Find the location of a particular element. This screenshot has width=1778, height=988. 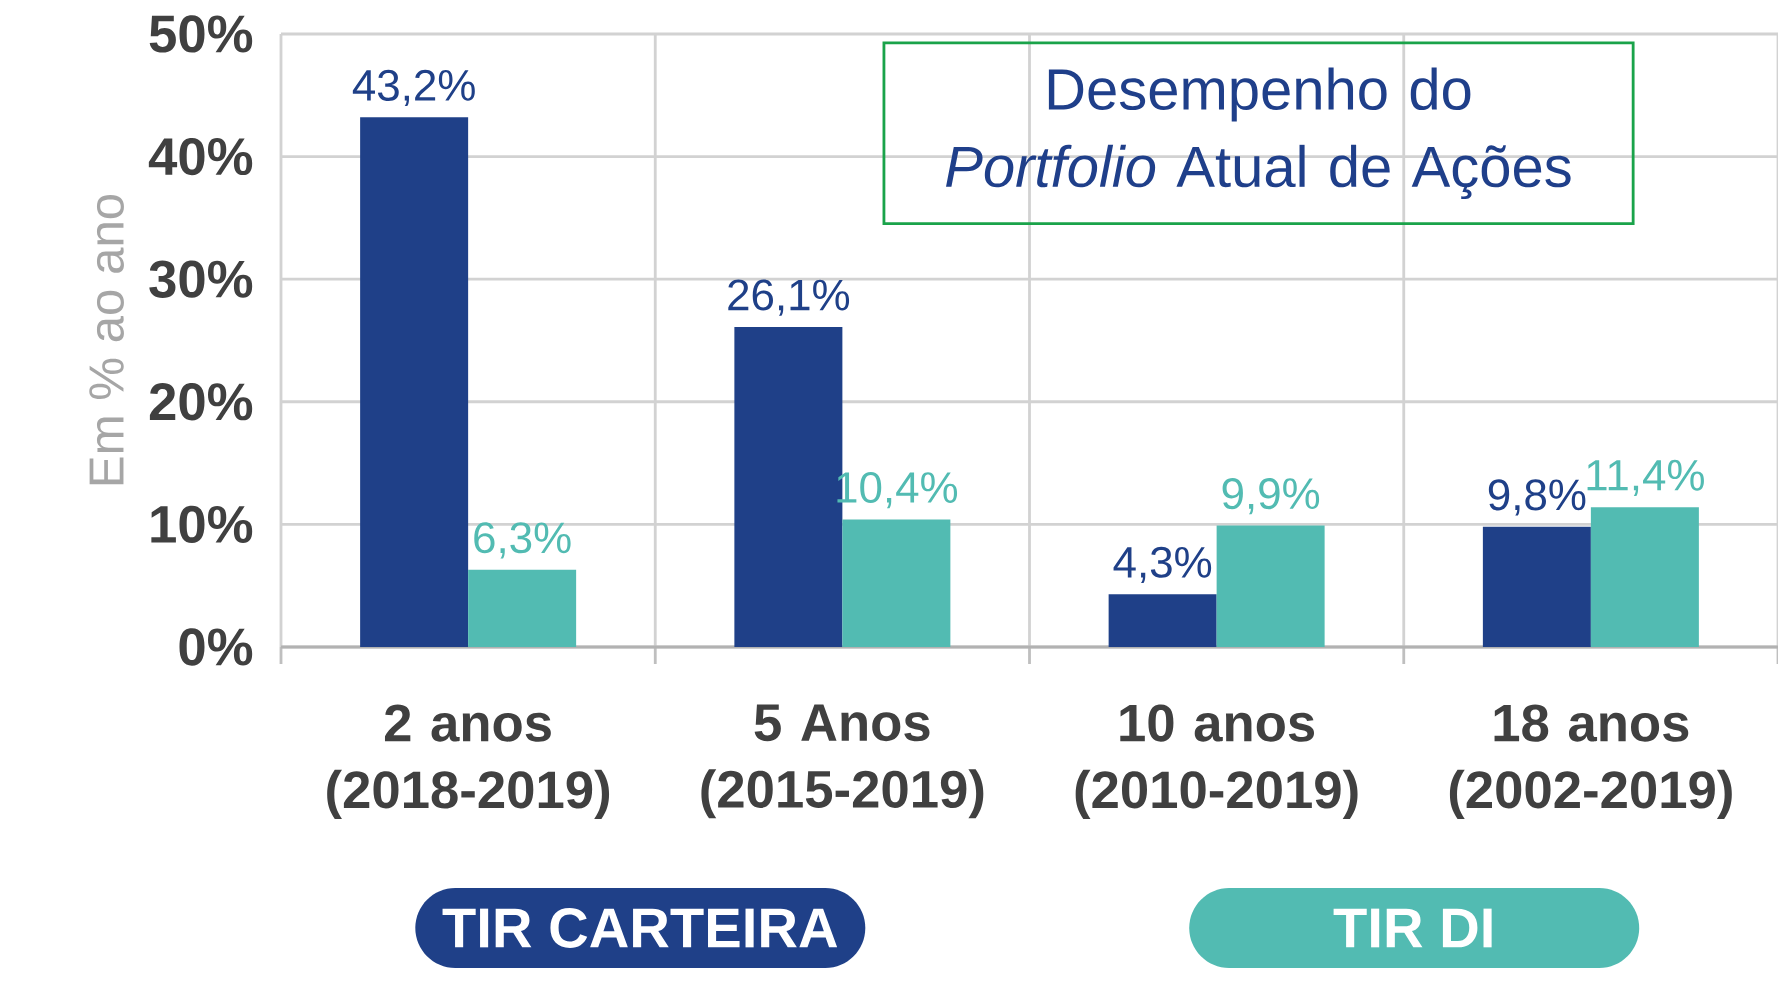

y-tick-label: 10% is located at coordinates (202, 524).